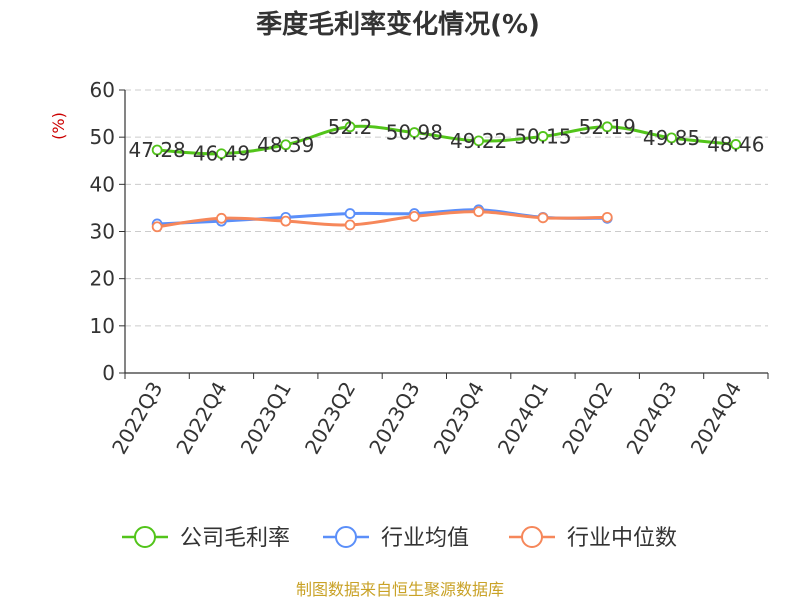  I want to click on legend: 公司毛利率 行业均值 行业中位数, so click(399, 538).